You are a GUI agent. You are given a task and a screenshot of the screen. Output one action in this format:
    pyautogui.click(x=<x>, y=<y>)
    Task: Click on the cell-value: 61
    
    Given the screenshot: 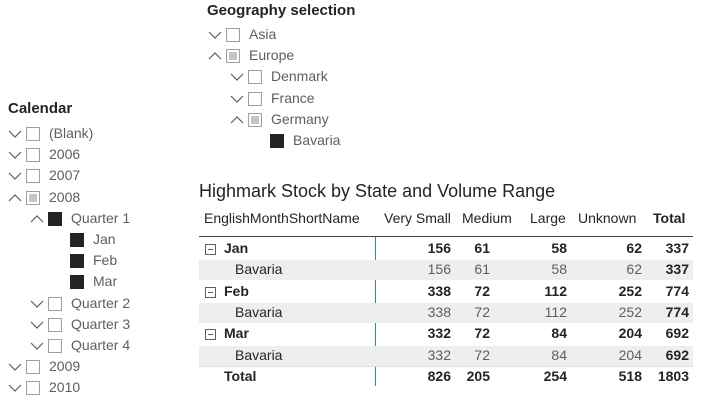 What is the action you would take?
    pyautogui.click(x=482, y=269)
    